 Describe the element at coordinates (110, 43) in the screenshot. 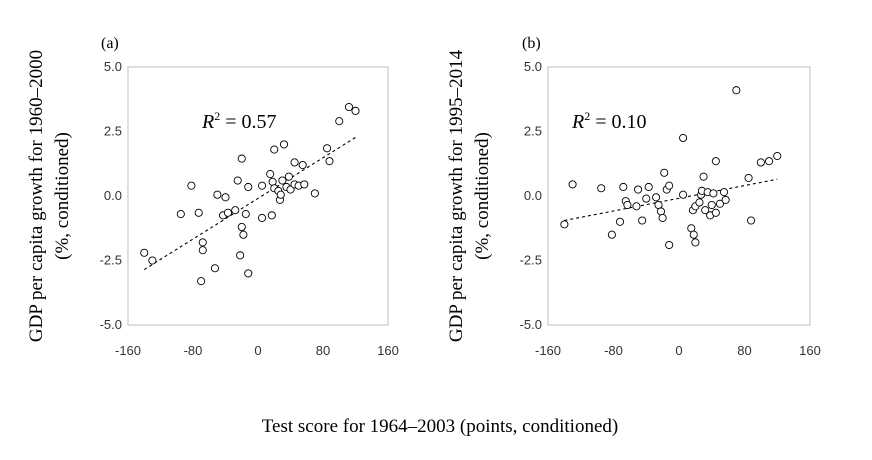

I see `panel-label: (a)` at that location.